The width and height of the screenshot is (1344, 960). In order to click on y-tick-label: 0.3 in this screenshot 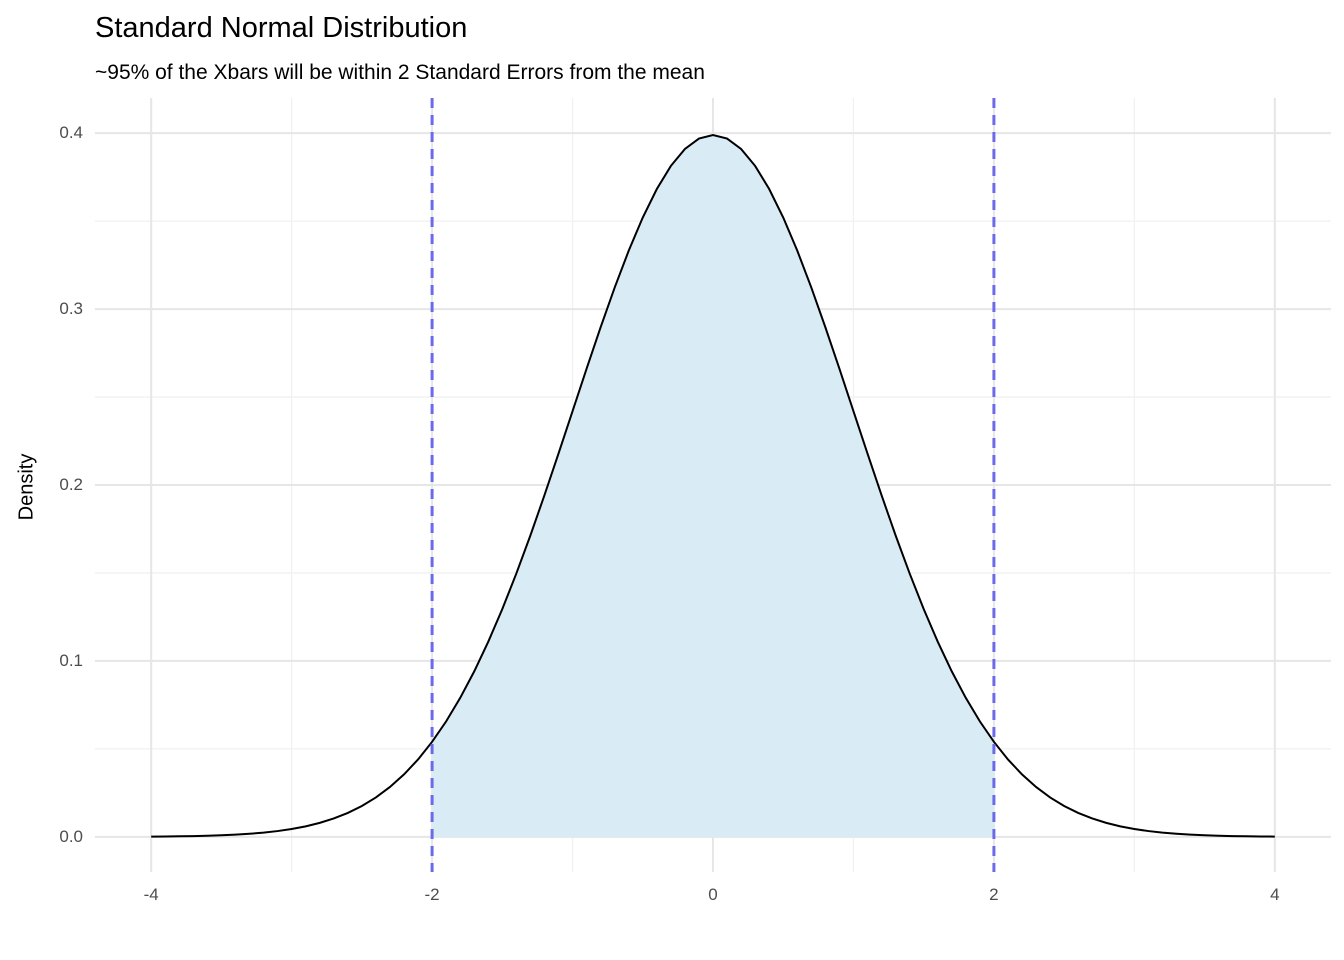, I will do `click(71, 309)`.